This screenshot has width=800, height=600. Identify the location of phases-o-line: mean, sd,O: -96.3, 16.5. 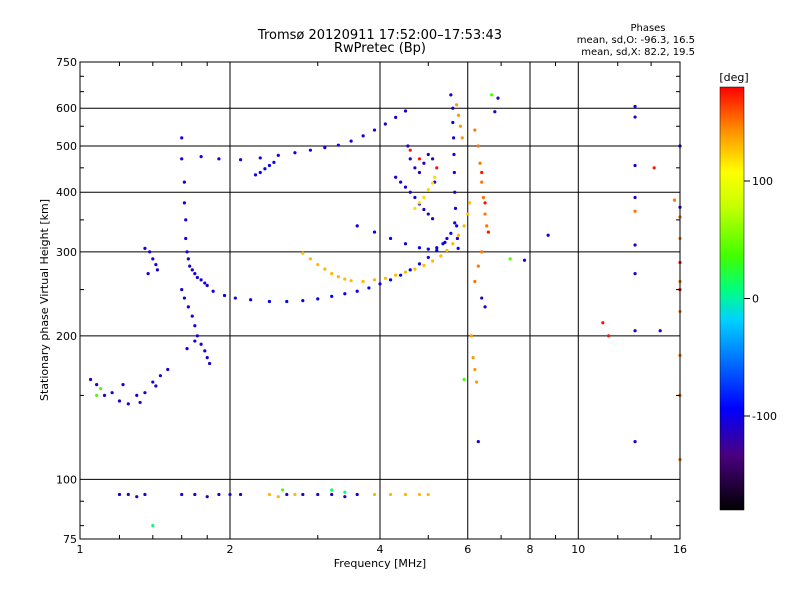
(636, 40).